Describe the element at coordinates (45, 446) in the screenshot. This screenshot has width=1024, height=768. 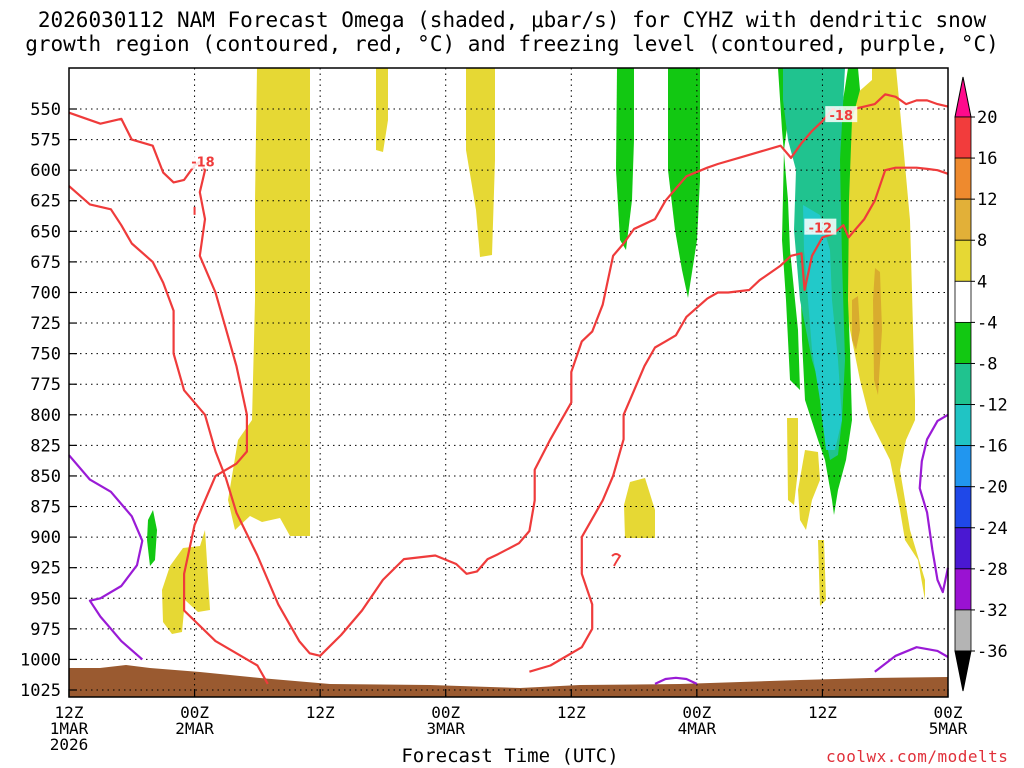
I see `y-tick-label: 825` at that location.